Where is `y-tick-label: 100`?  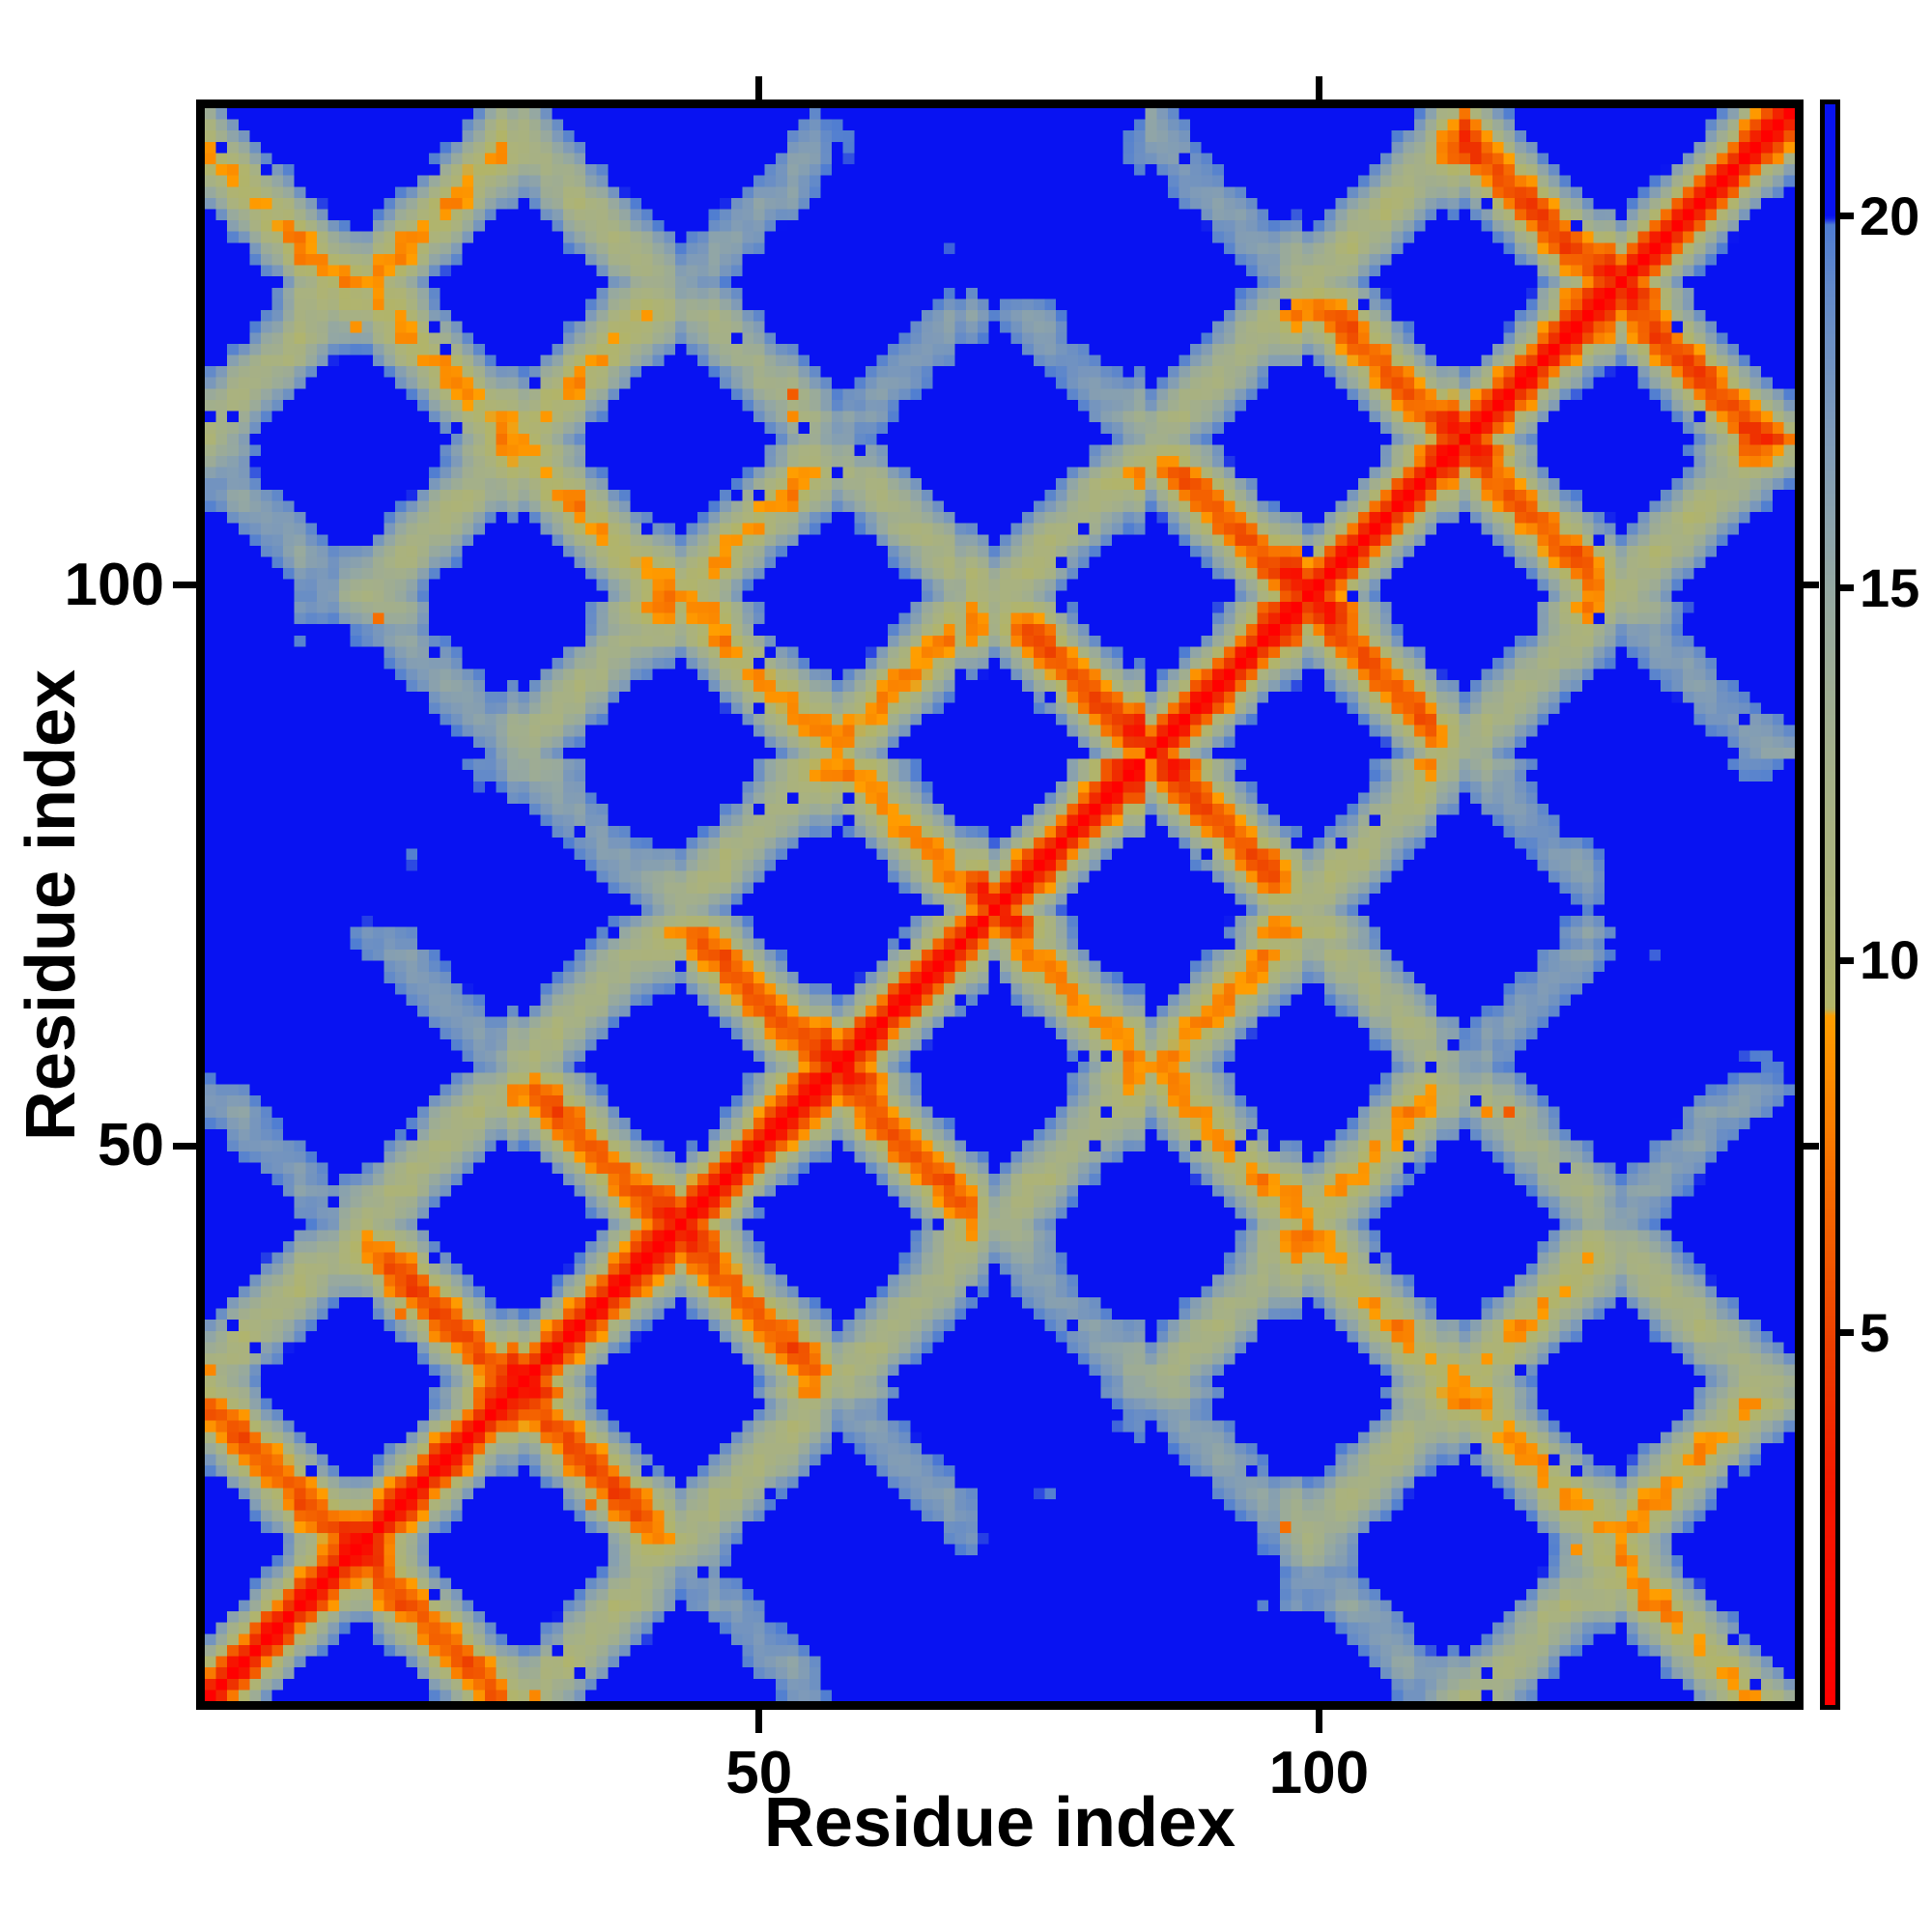 y-tick-label: 100 is located at coordinates (114, 584).